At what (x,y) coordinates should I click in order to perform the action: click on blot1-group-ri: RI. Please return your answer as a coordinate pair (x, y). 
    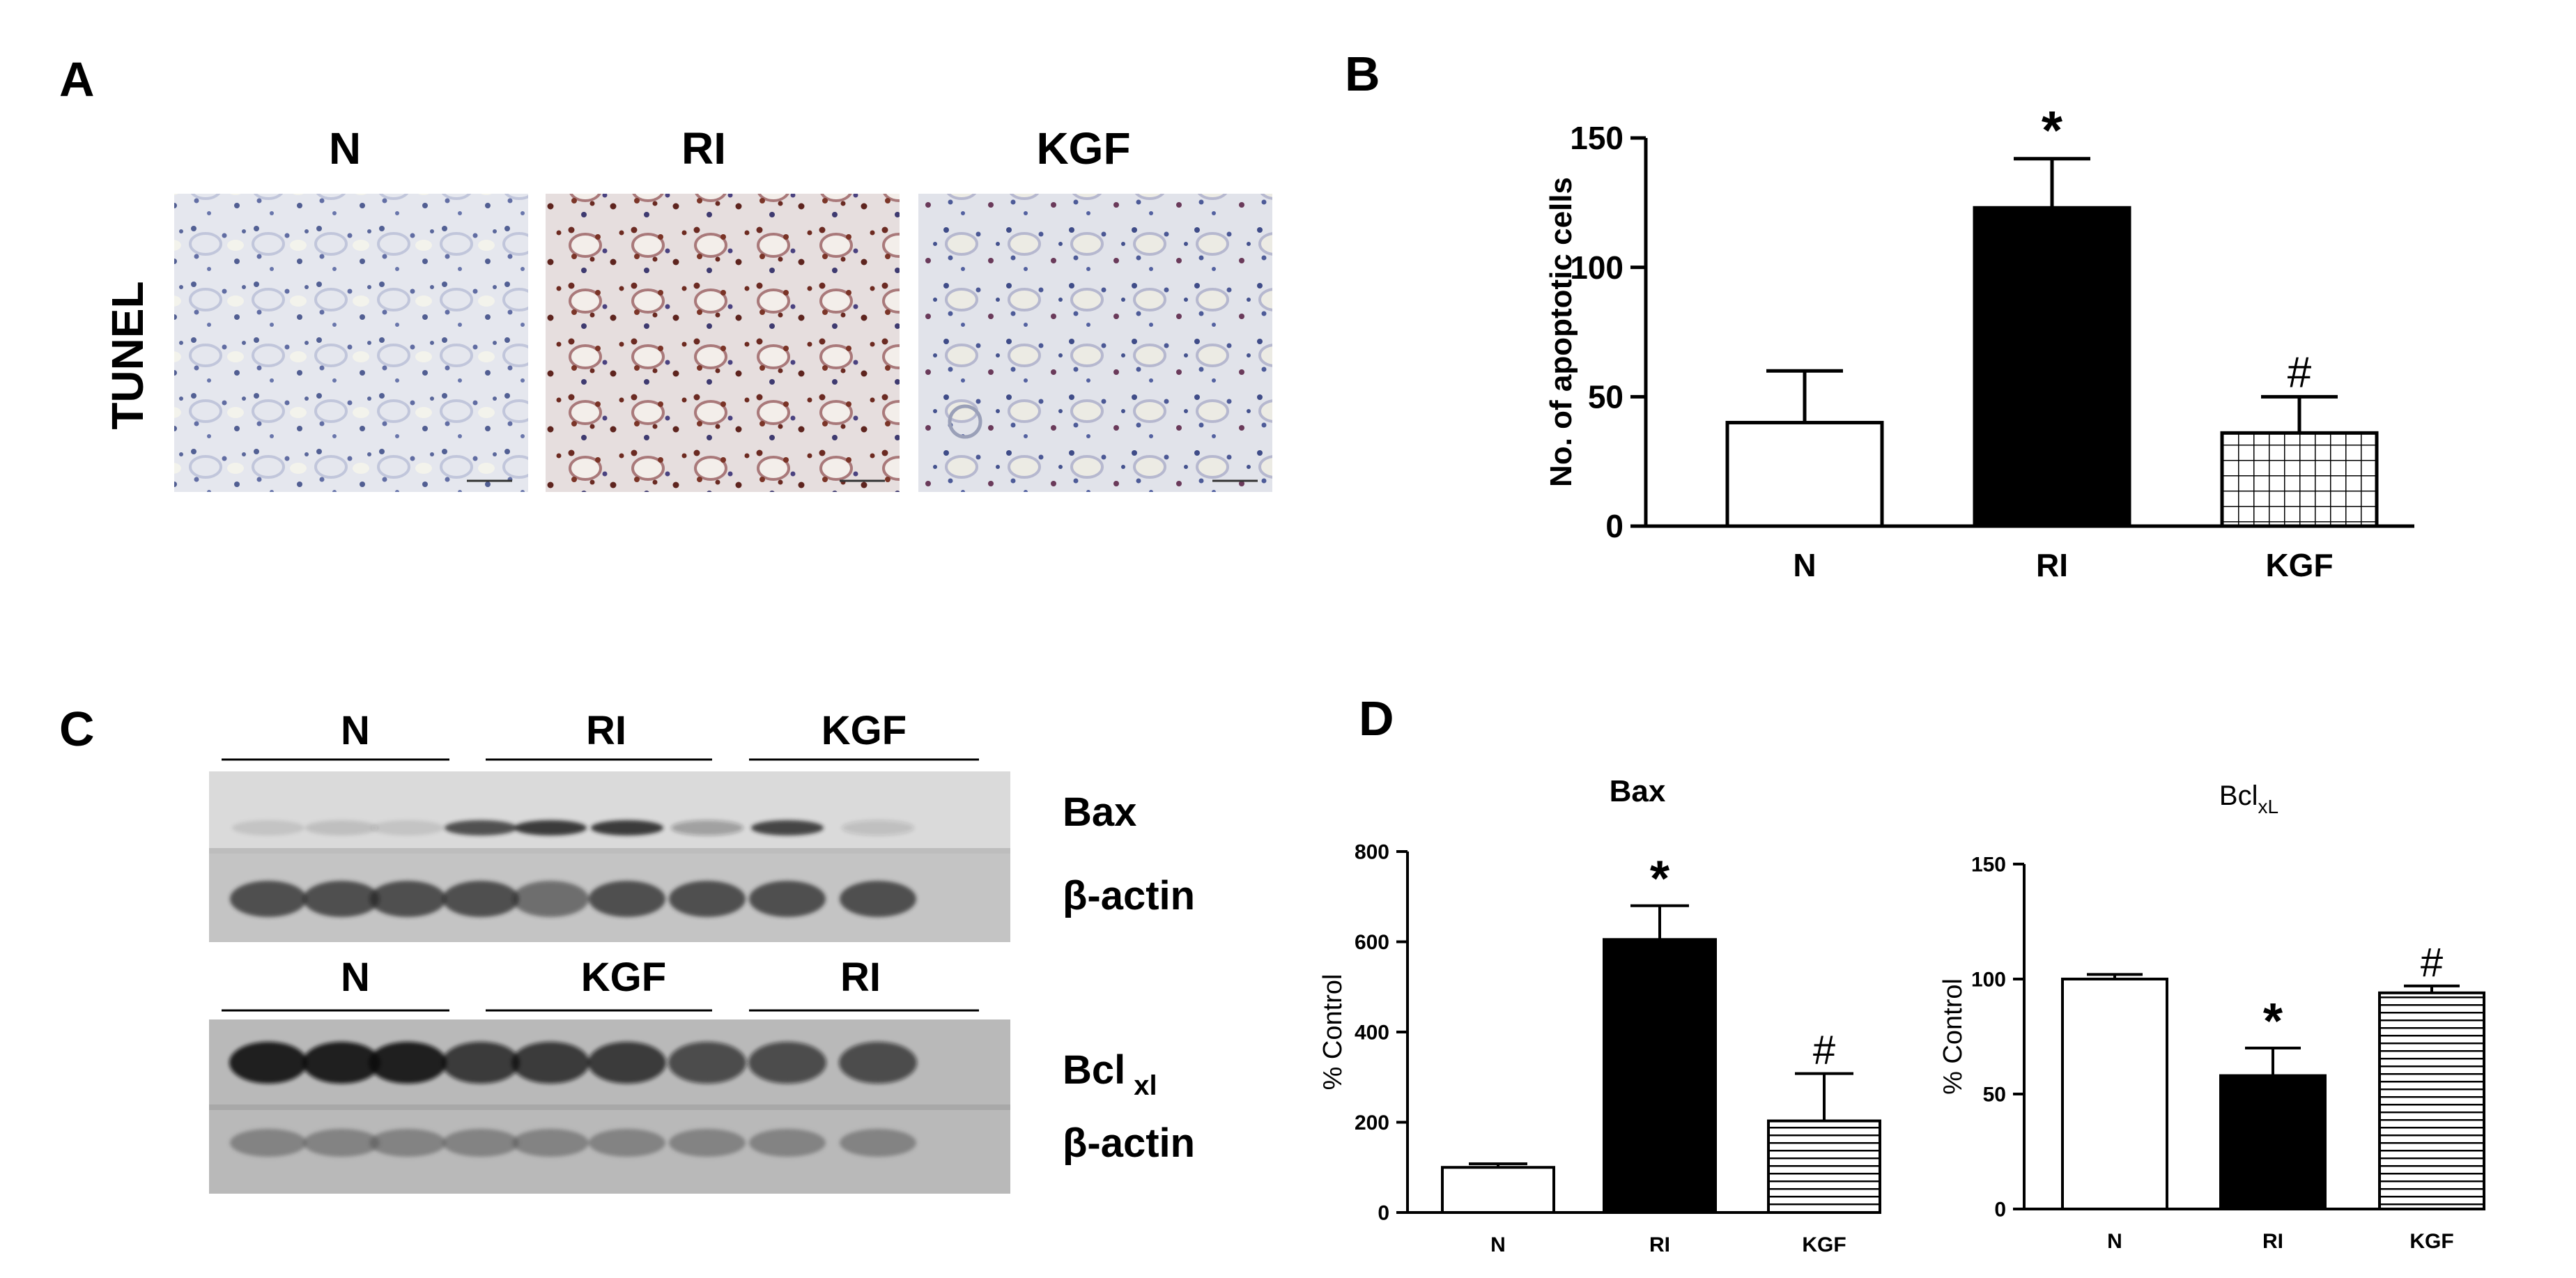
    Looking at the image, I should click on (606, 731).